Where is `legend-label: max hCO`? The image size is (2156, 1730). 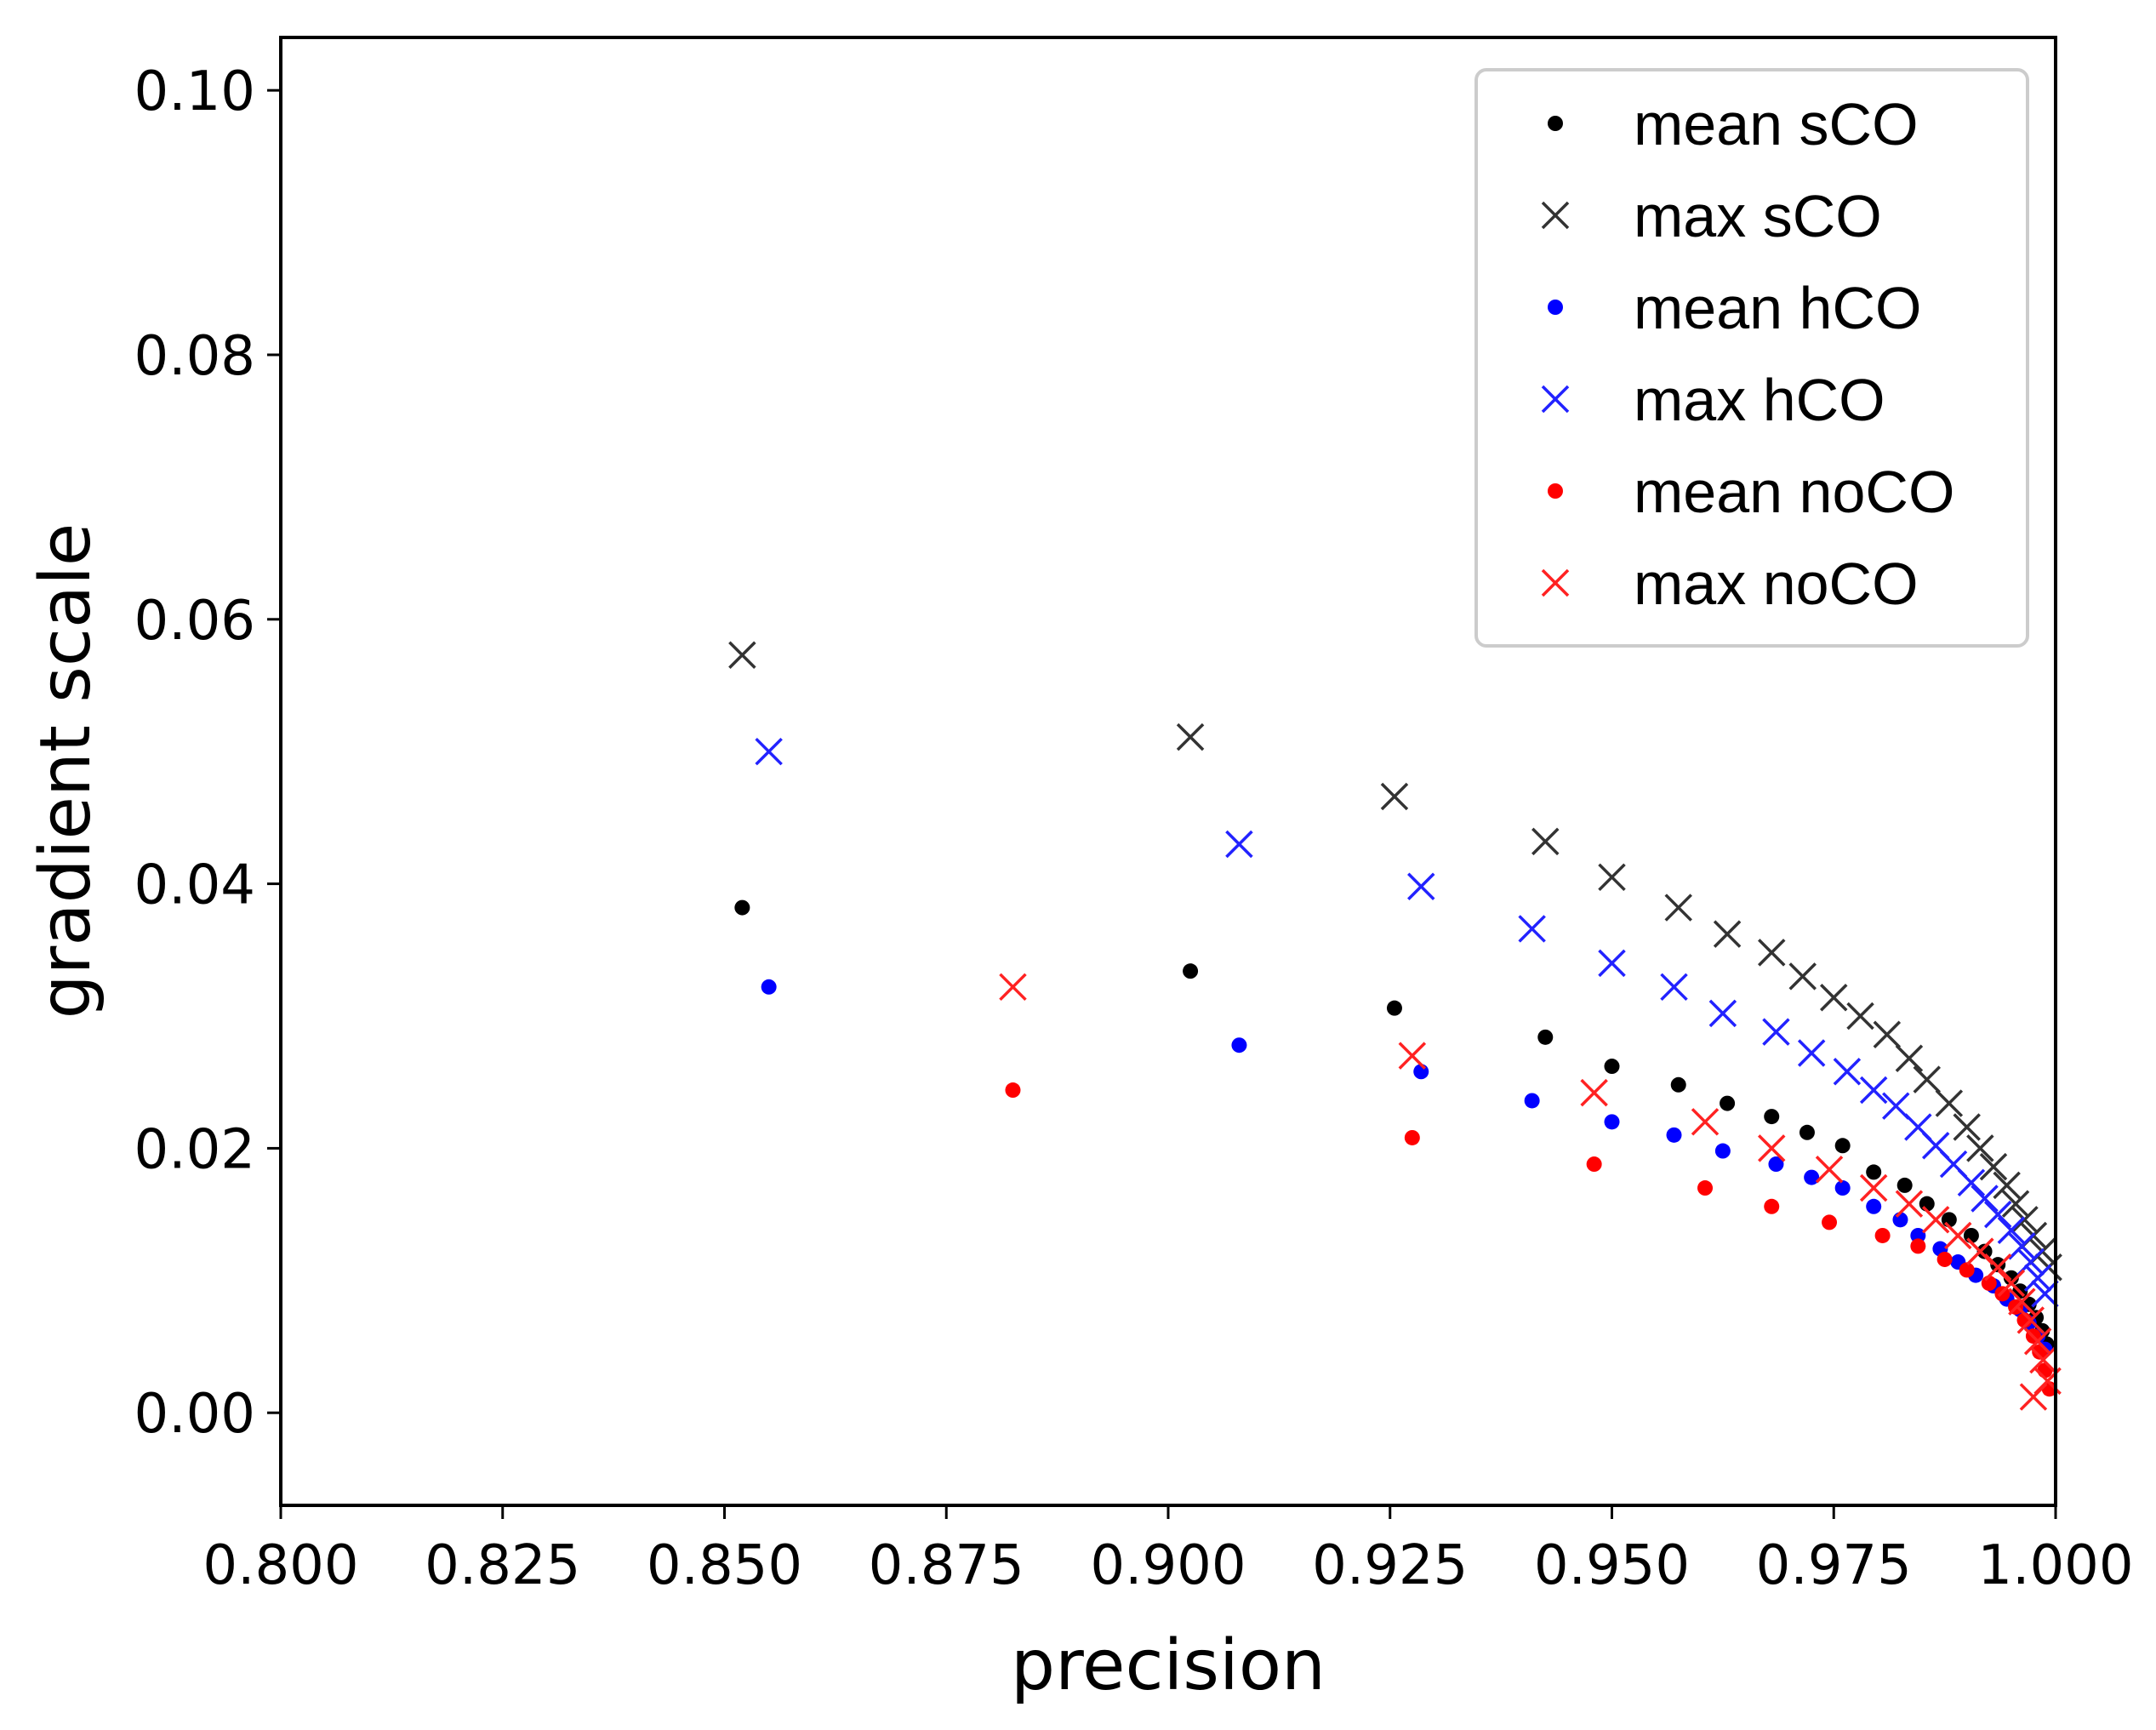 legend-label: max hCO is located at coordinates (1760, 400).